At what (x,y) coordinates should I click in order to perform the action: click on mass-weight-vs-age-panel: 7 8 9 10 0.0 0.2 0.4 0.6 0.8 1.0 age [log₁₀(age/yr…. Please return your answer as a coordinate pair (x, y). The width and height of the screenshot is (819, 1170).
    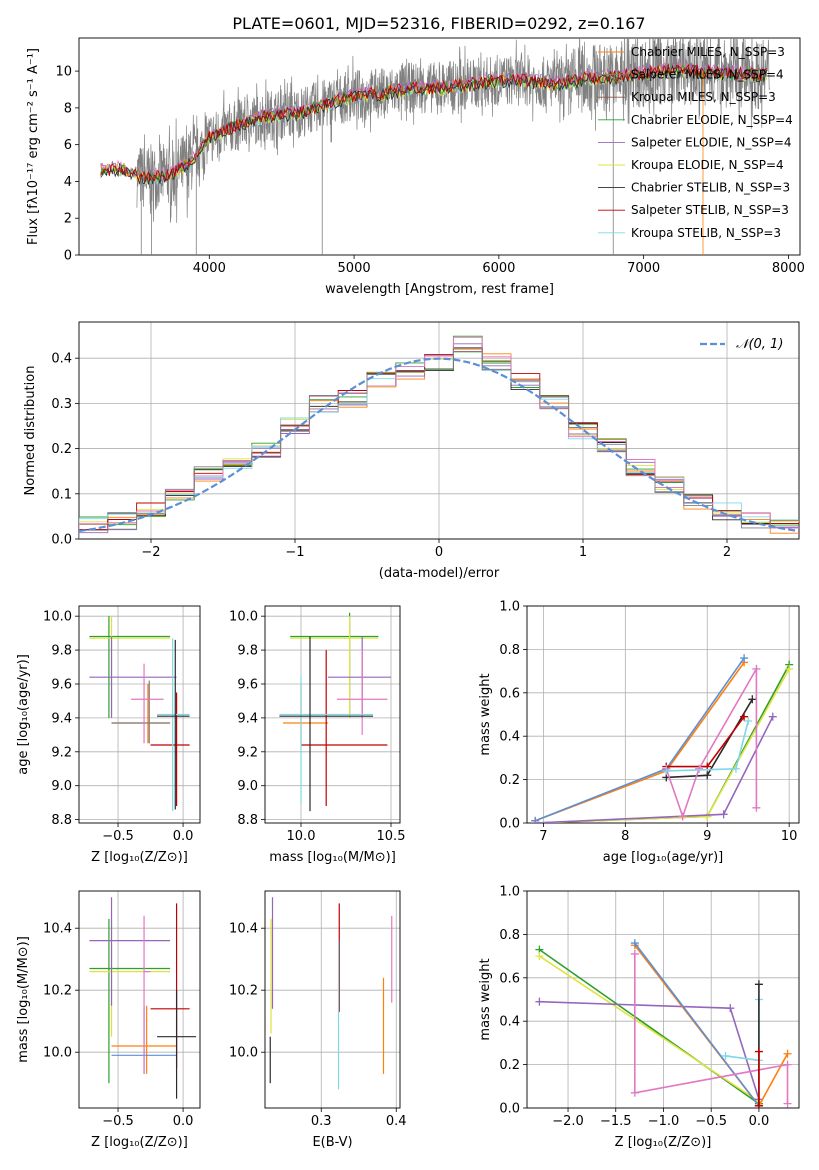
    Looking at the image, I should click on (639, 732).